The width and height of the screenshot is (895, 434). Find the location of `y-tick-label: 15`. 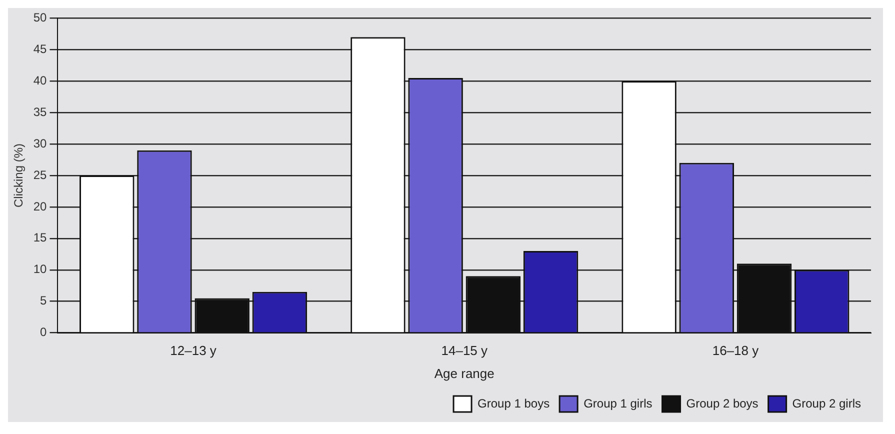

y-tick-label: 15 is located at coordinates (40, 237).